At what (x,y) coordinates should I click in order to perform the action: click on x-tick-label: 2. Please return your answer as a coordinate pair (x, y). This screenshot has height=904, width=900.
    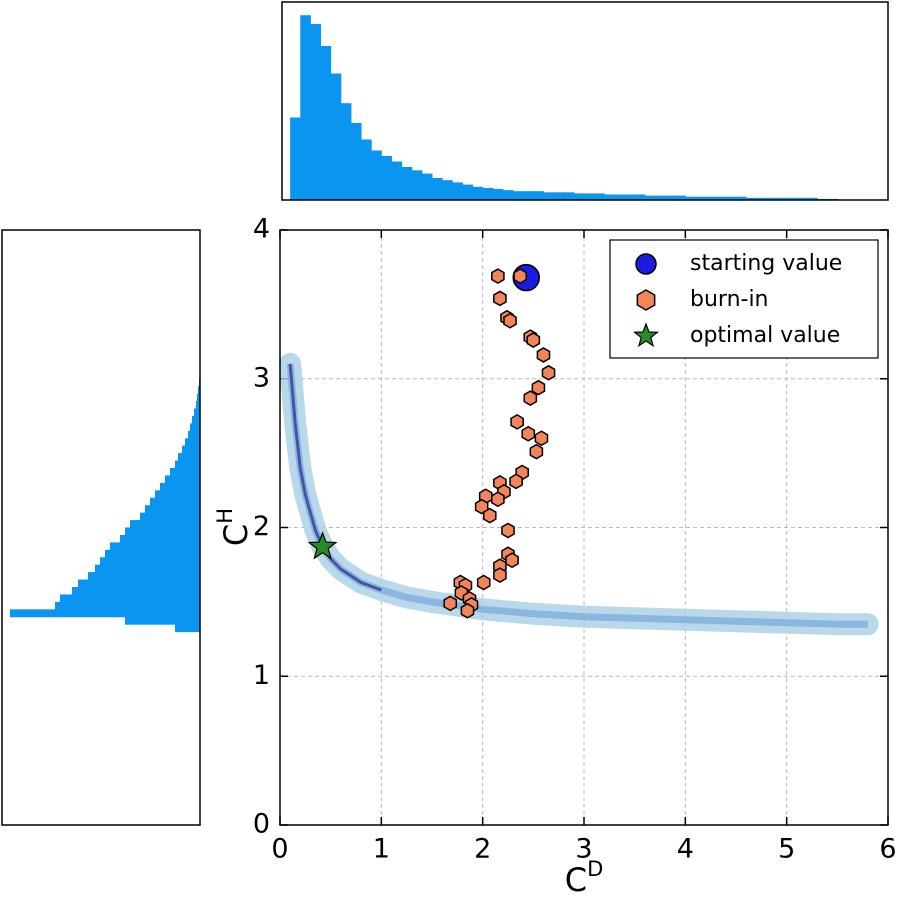
    Looking at the image, I should click on (482, 849).